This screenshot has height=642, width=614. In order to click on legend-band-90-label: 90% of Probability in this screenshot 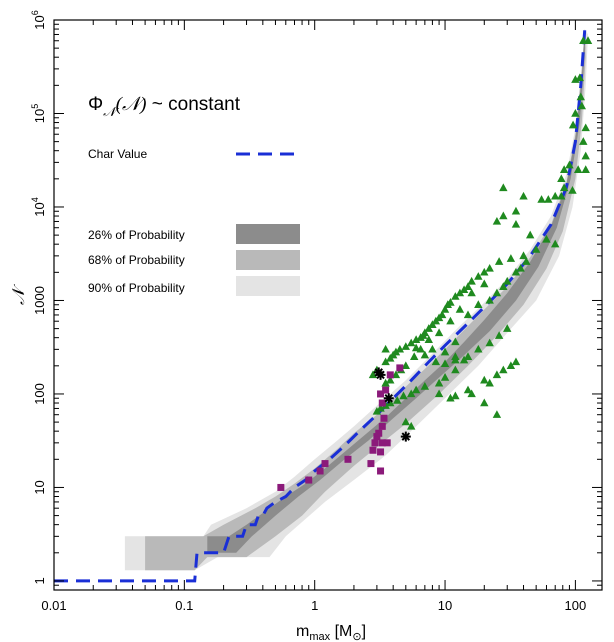, I will do `click(136, 288)`.